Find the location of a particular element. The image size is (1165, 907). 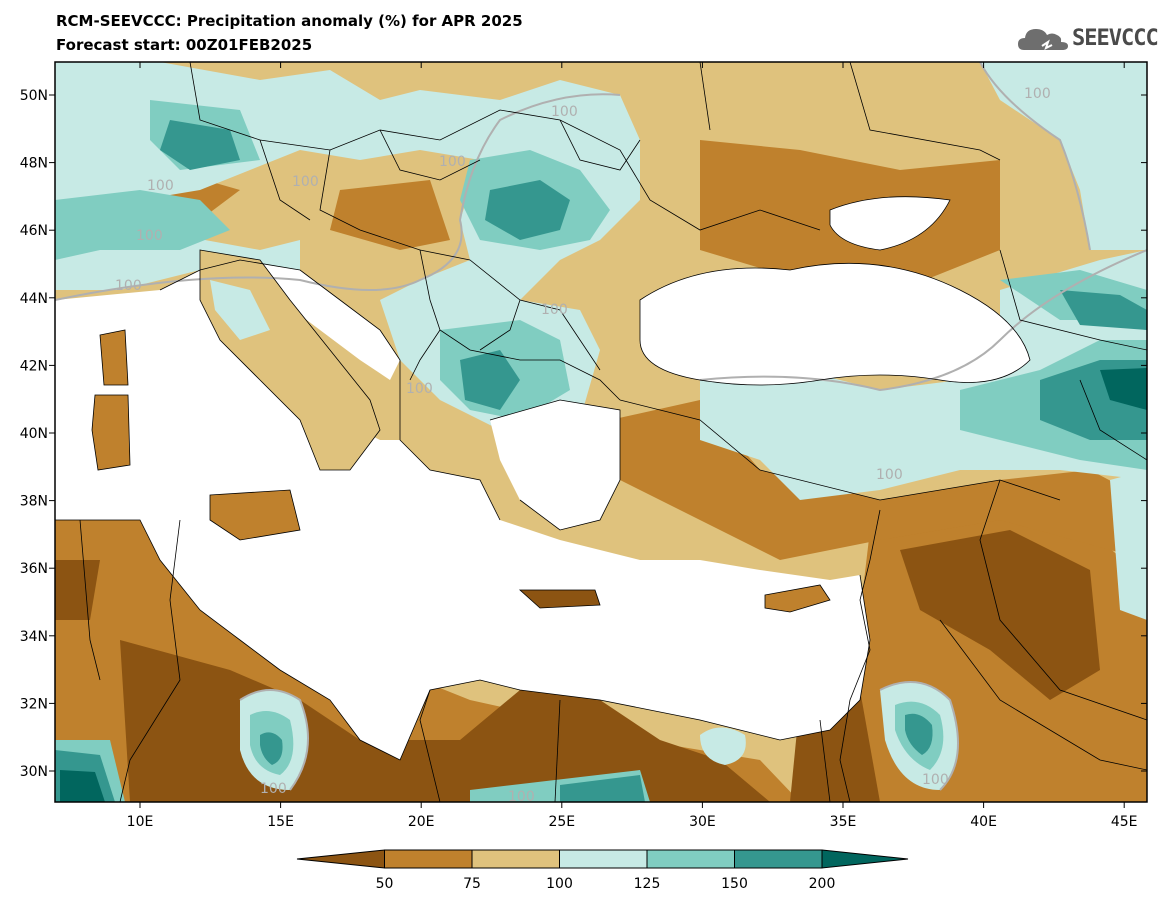

legend-tick-label: 200 is located at coordinates (822, 884).